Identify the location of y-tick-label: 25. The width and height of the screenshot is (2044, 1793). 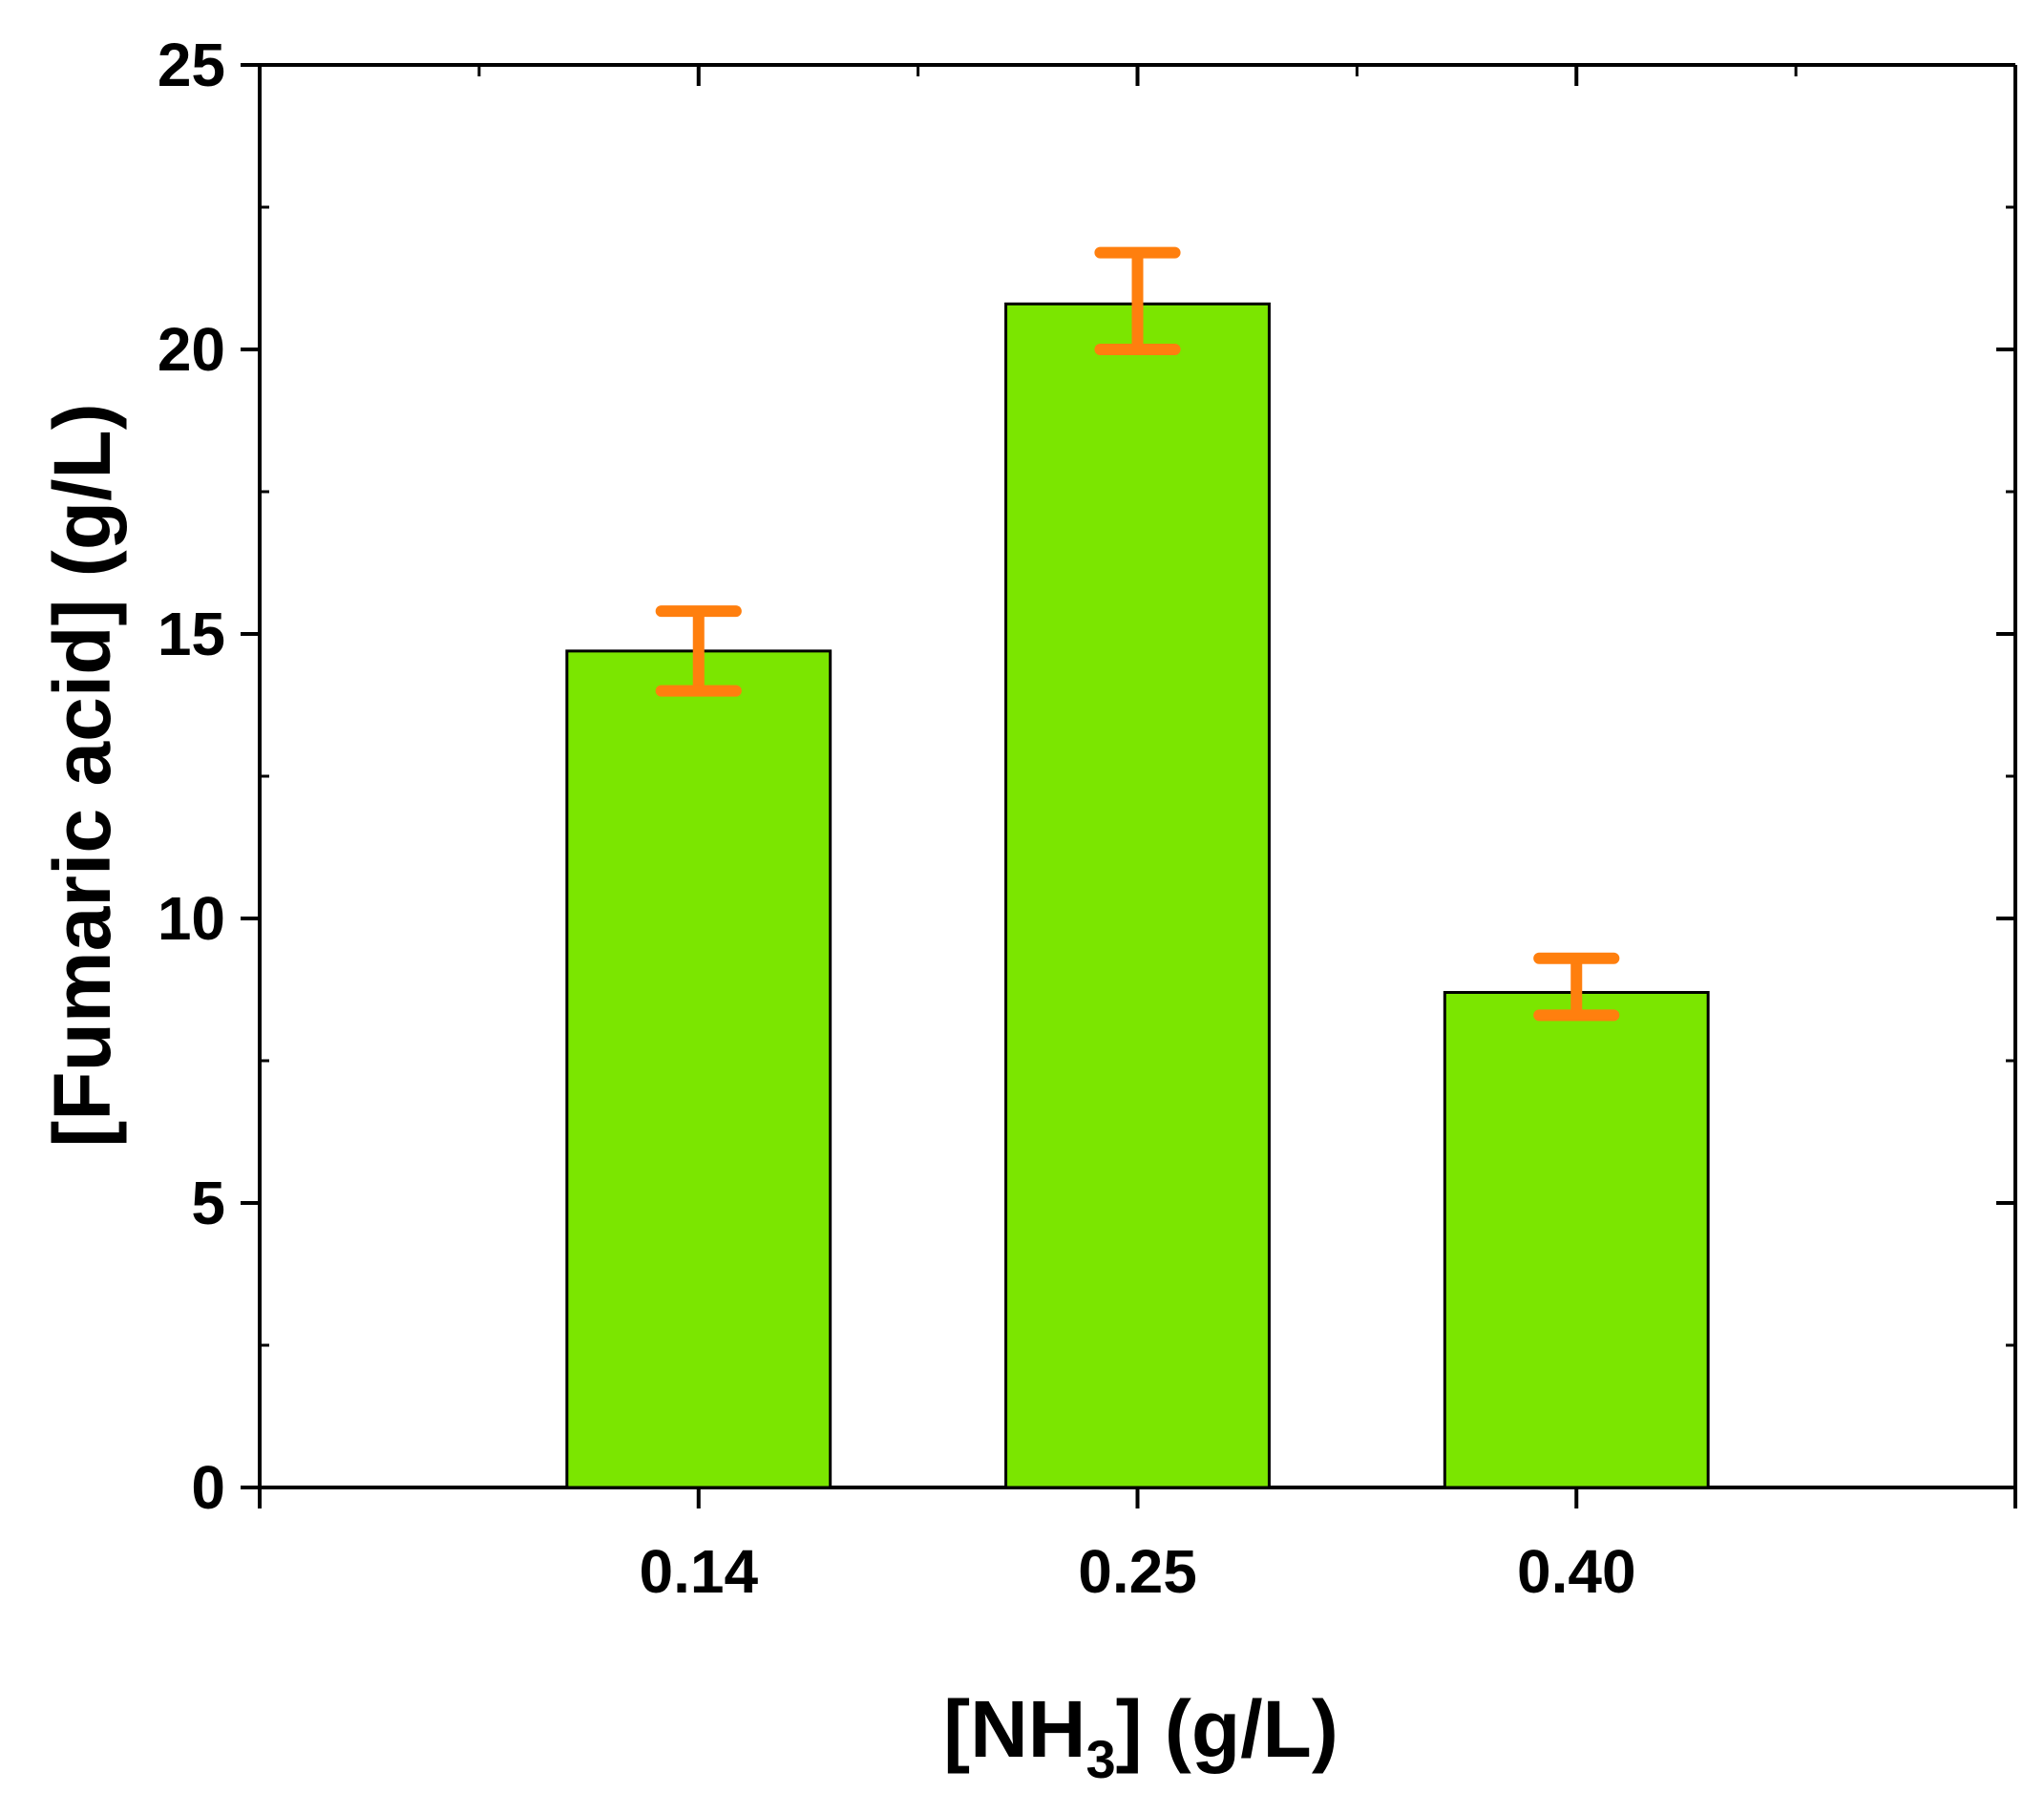
(191, 65).